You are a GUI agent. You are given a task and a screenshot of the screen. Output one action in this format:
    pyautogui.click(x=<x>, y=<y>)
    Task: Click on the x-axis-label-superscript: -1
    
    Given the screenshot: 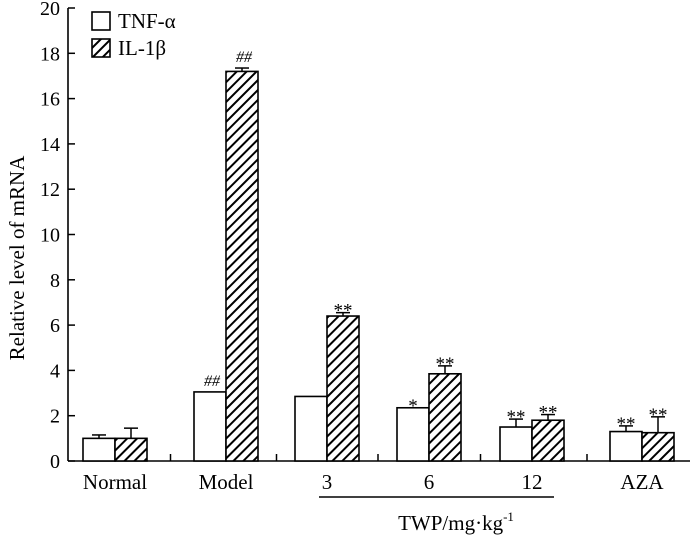 What is the action you would take?
    pyautogui.click(x=508, y=516)
    